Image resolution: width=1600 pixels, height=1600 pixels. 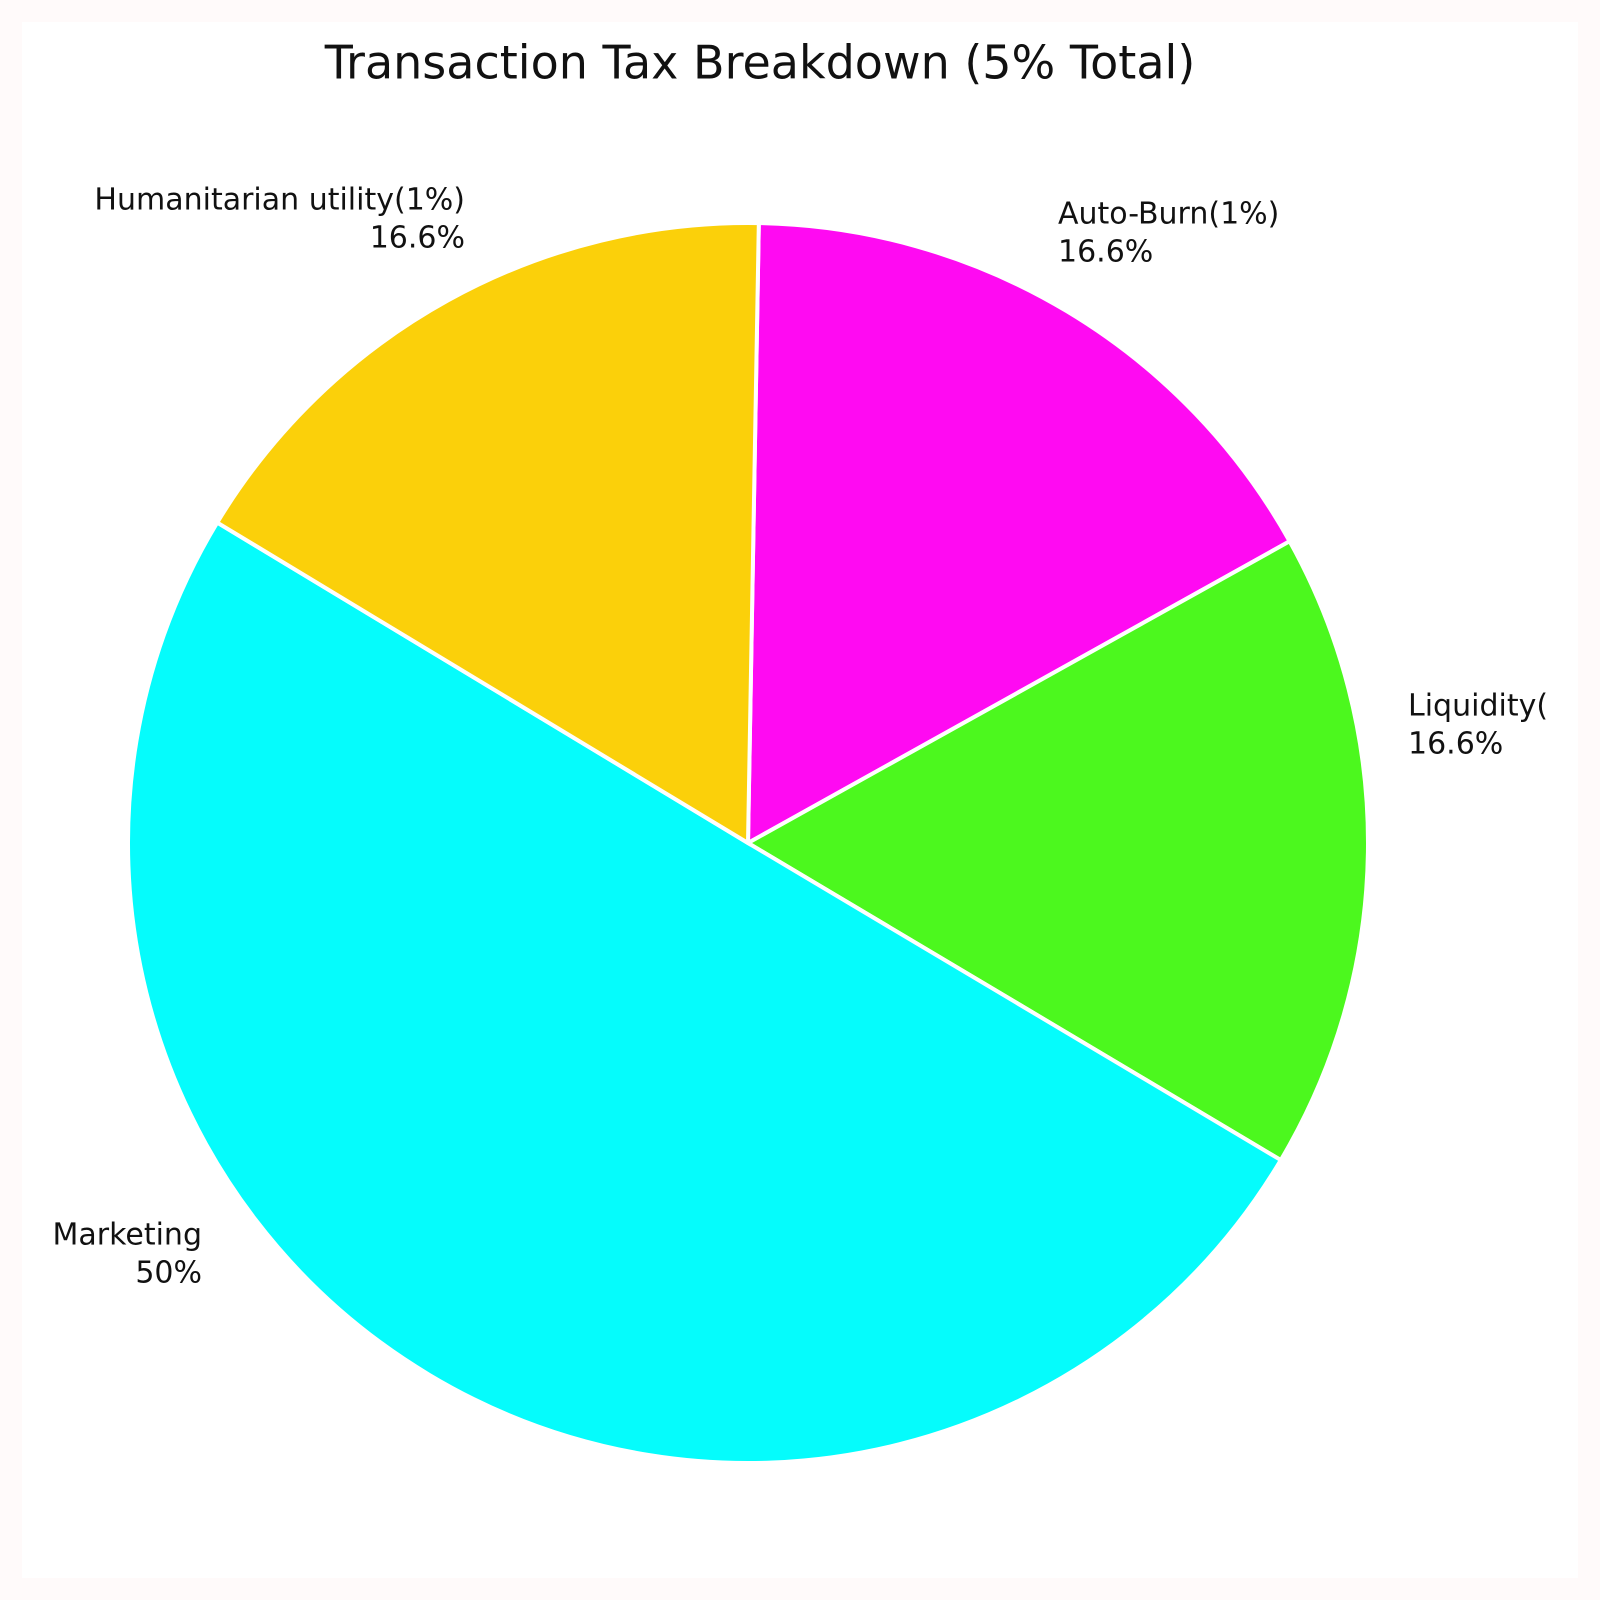 What do you see at coordinates (1478, 706) in the screenshot?
I see `slice-label: Liquidity(` at bounding box center [1478, 706].